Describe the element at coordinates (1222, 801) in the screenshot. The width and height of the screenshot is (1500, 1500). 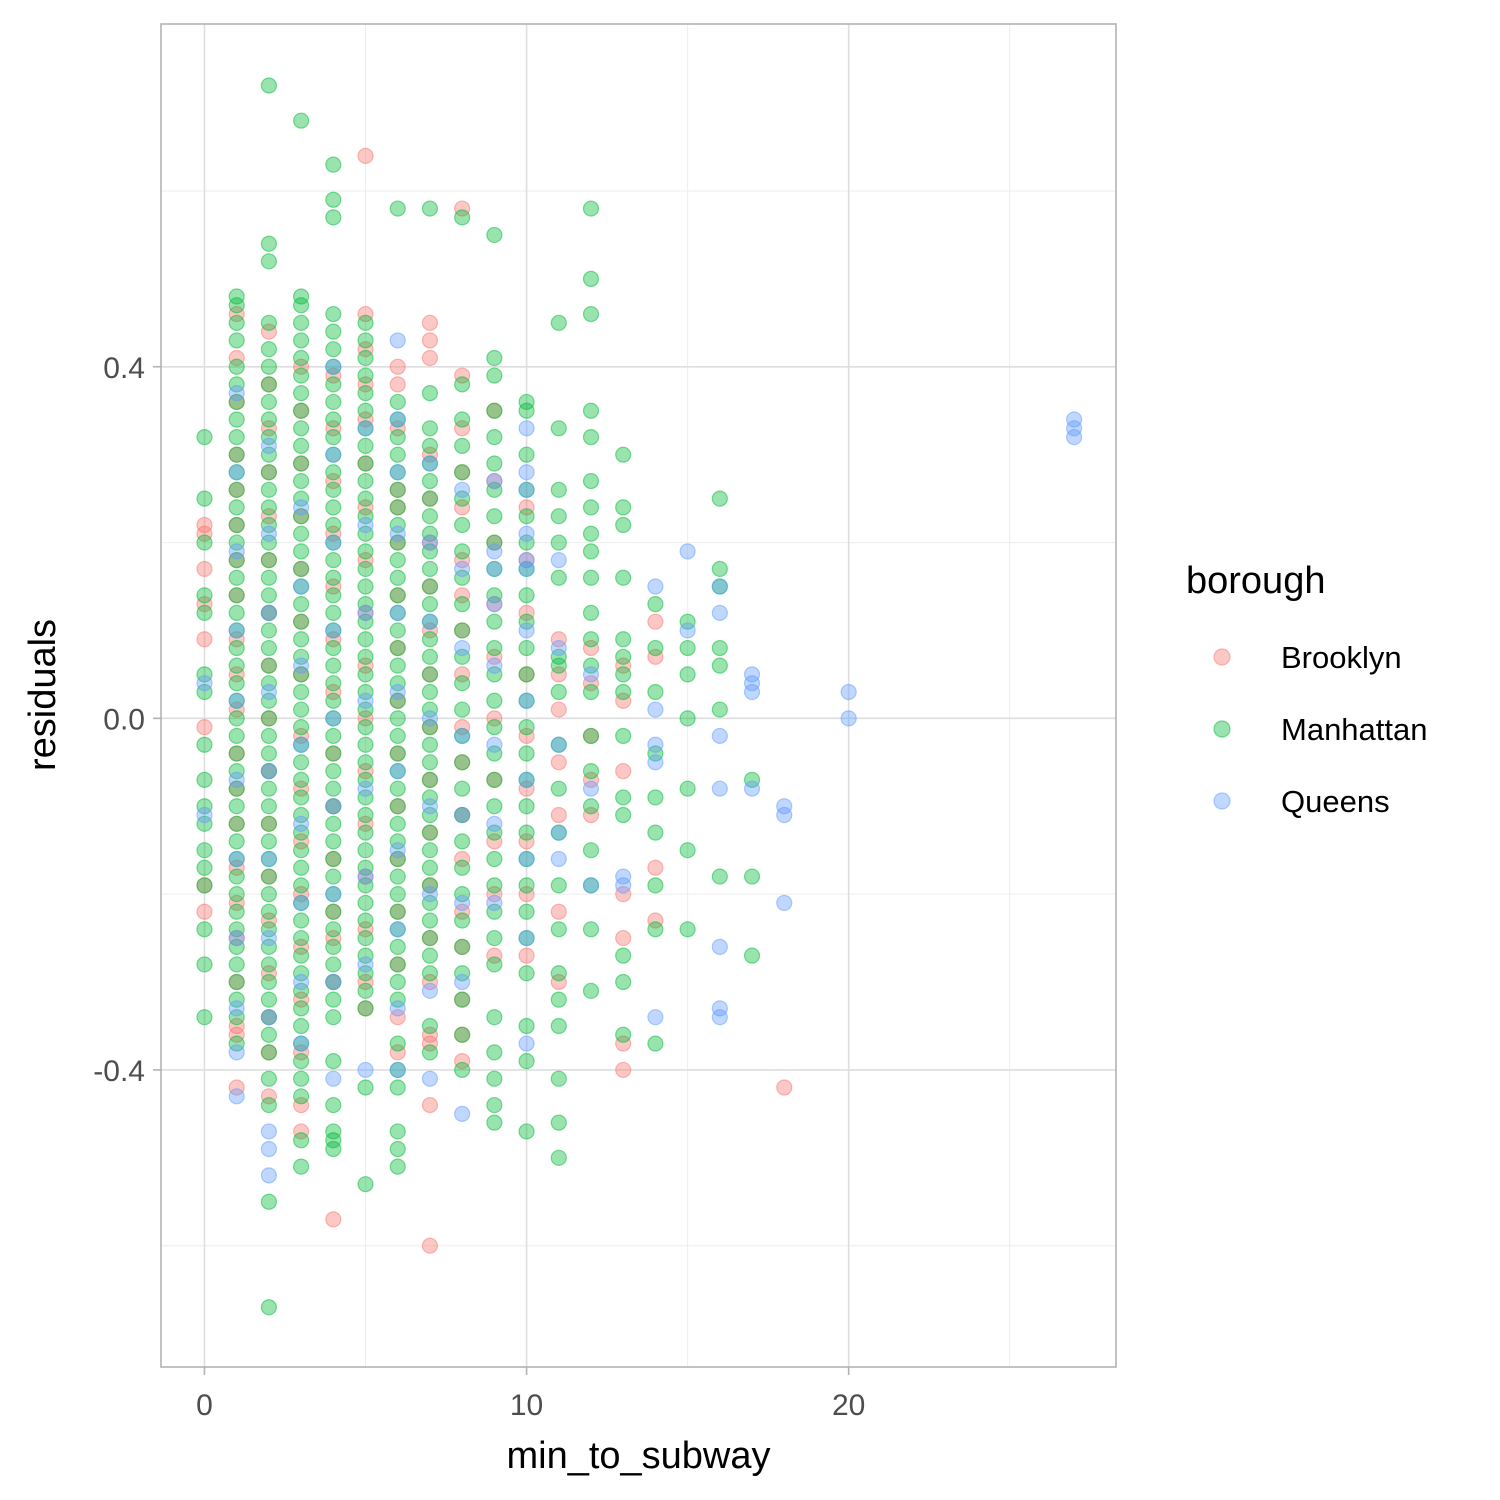
I see `legend-key` at that location.